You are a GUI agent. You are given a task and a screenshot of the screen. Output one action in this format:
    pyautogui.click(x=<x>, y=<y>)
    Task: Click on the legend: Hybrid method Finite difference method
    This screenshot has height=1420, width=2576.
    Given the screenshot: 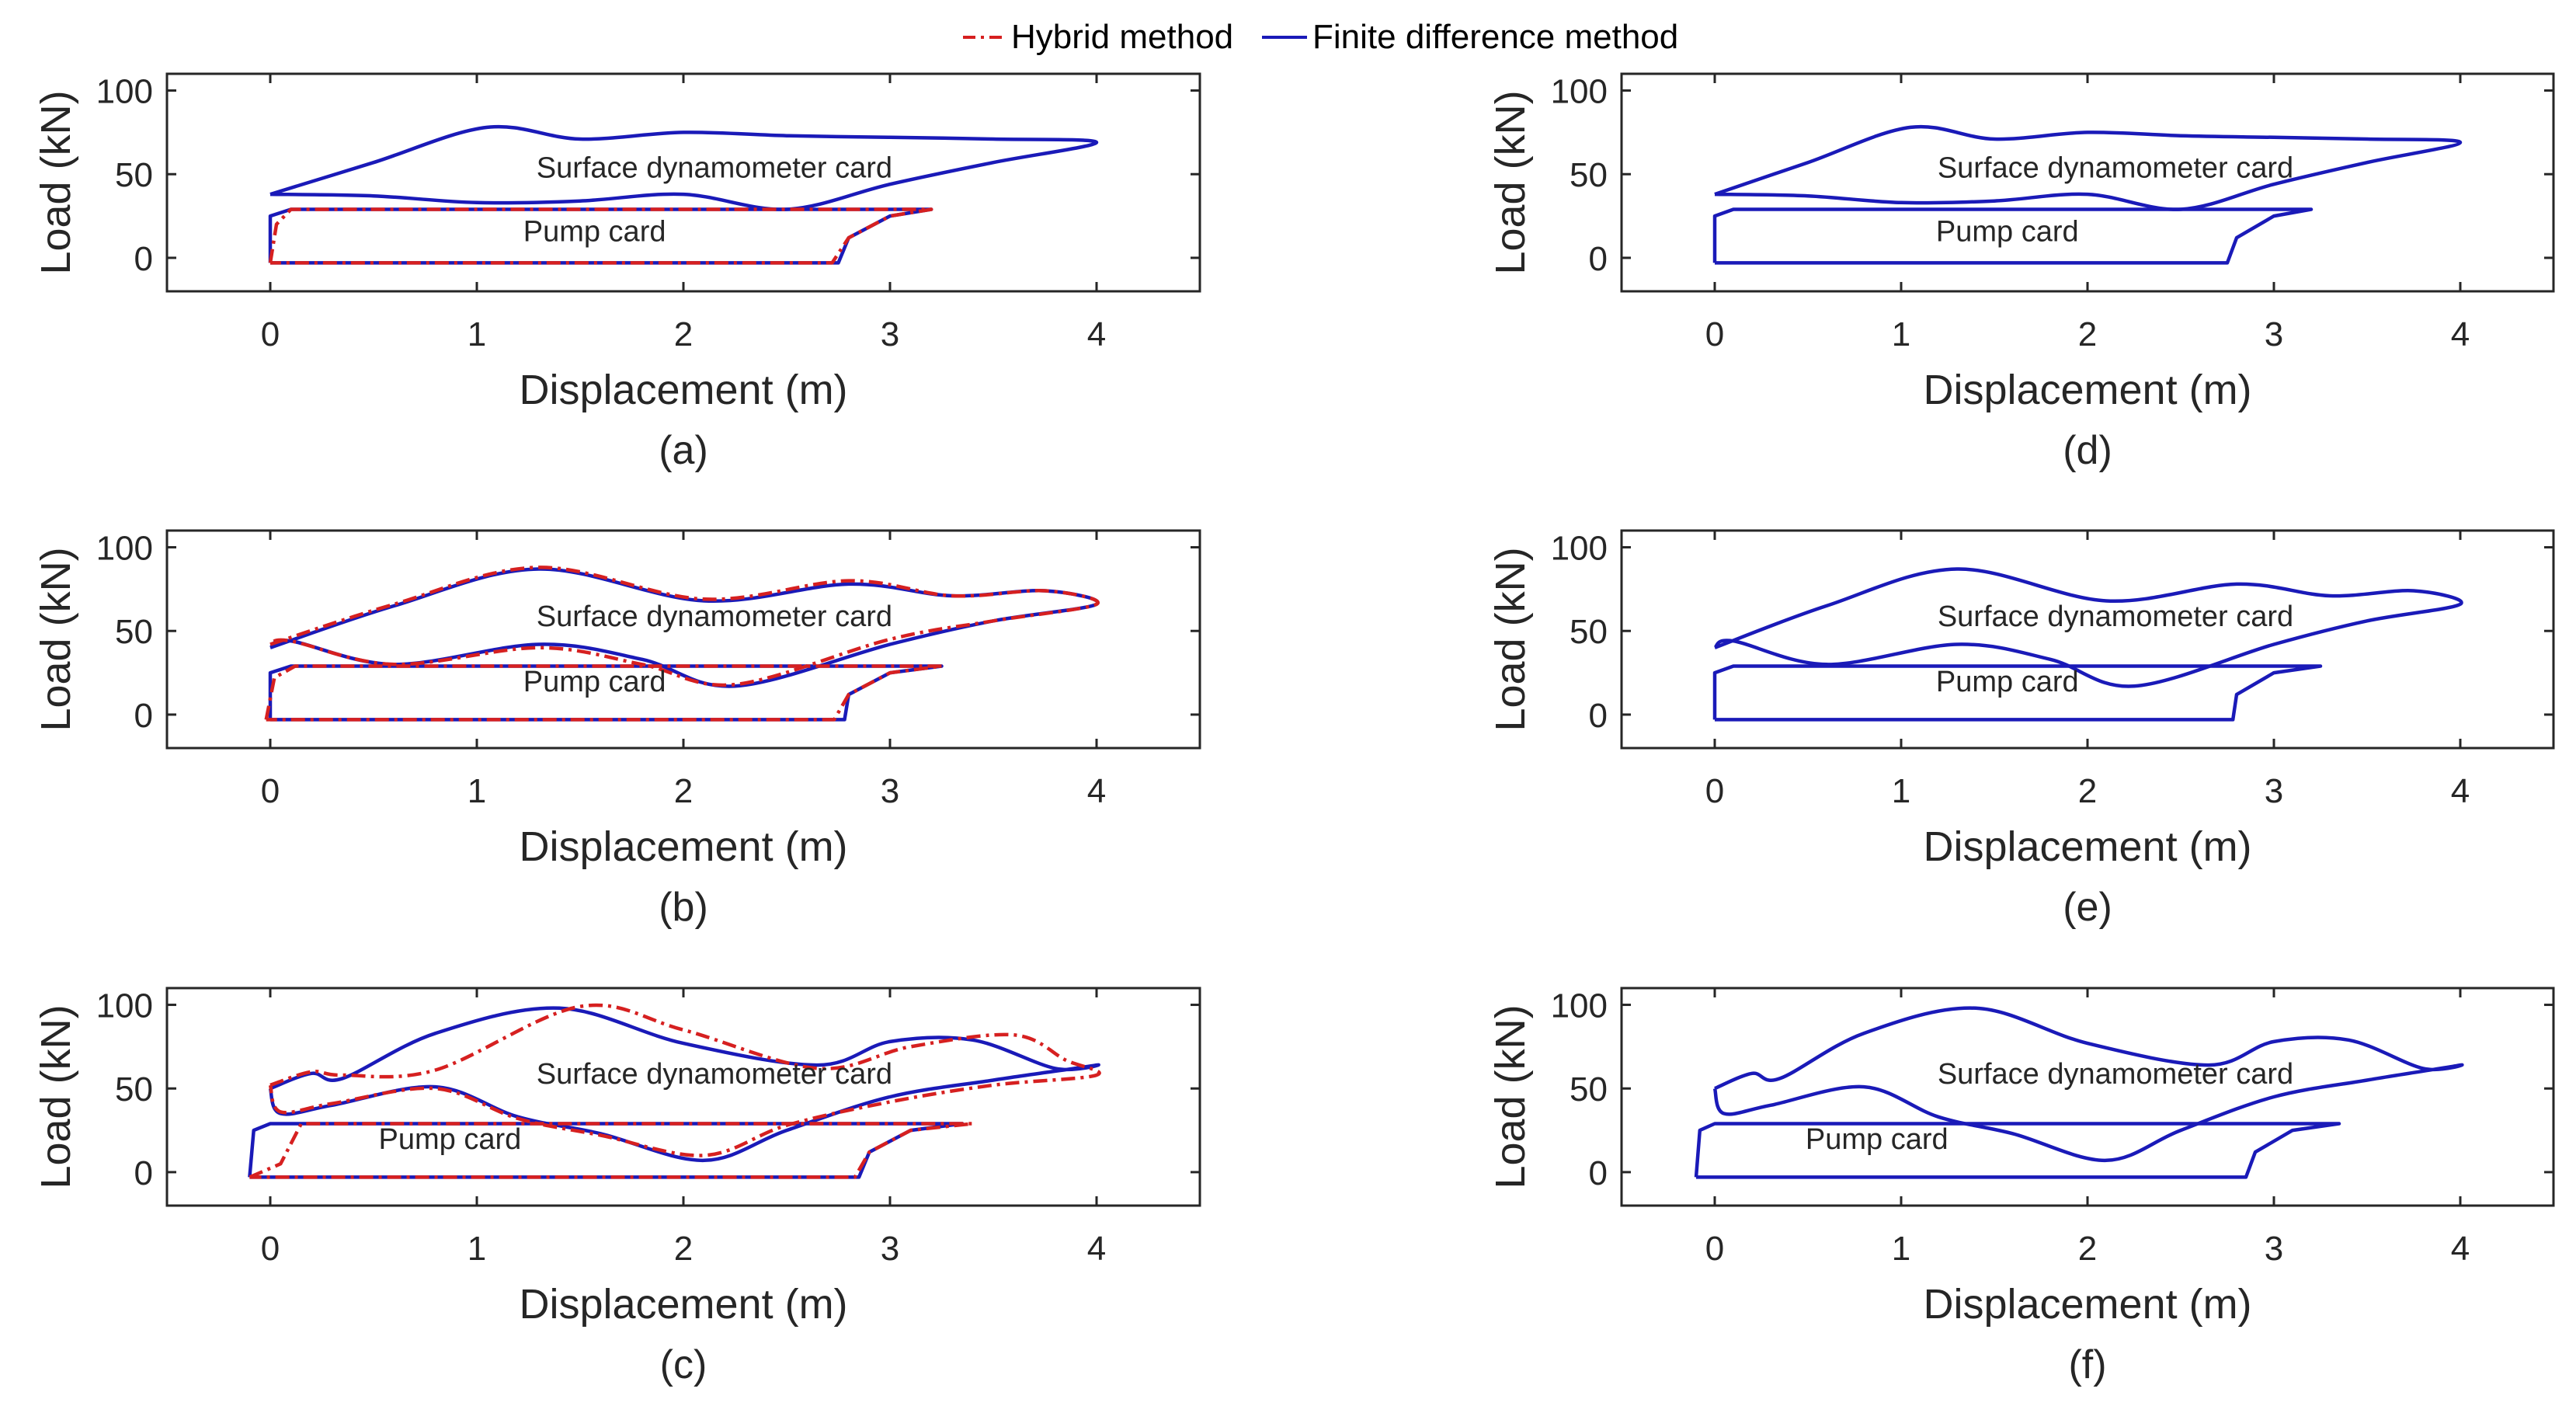 What is the action you would take?
    pyautogui.click(x=1320, y=37)
    